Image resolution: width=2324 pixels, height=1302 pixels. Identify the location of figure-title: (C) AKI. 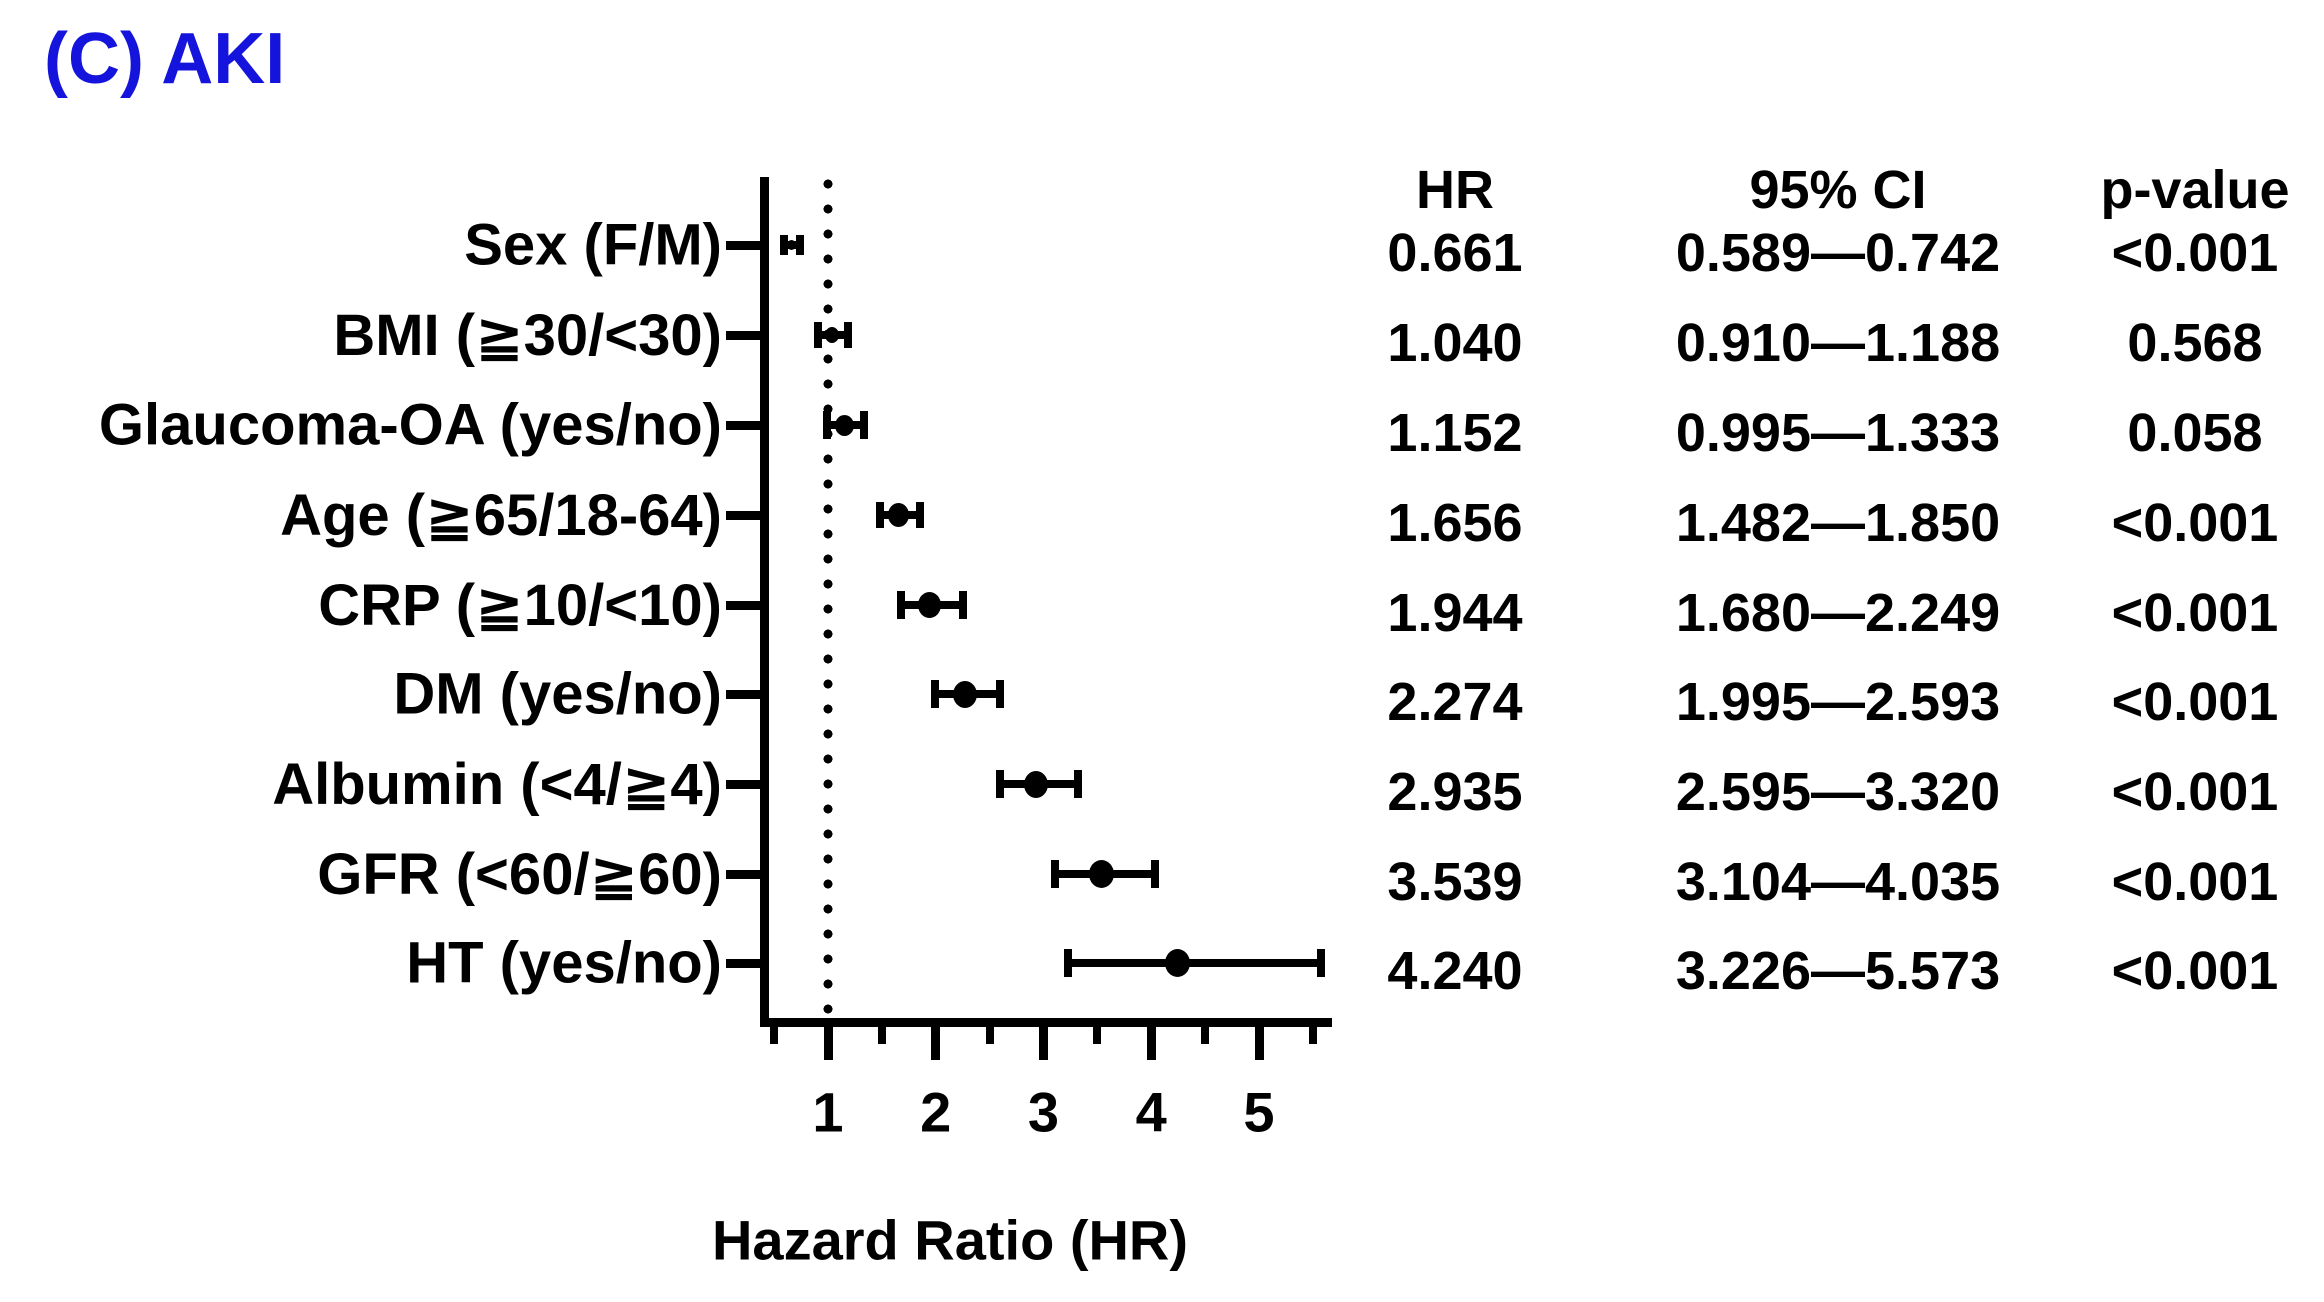
(165, 59).